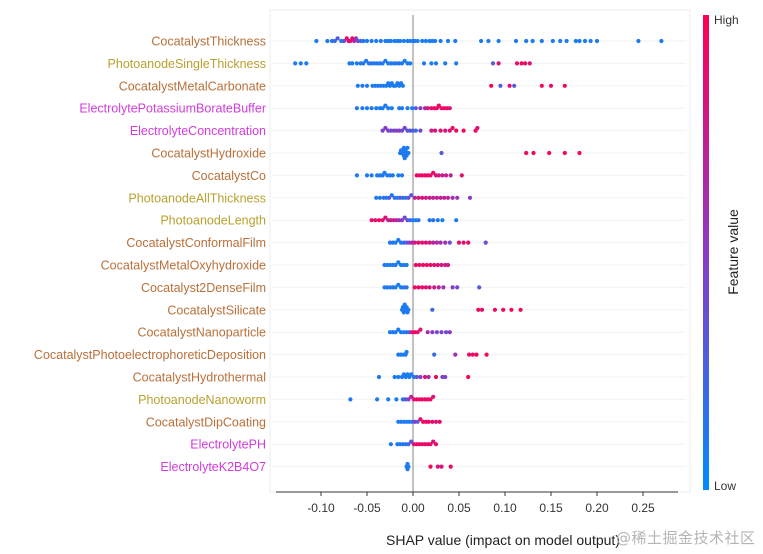 Image resolution: width=763 pixels, height=554 pixels. I want to click on x-tick-label: 0.05, so click(459, 508).